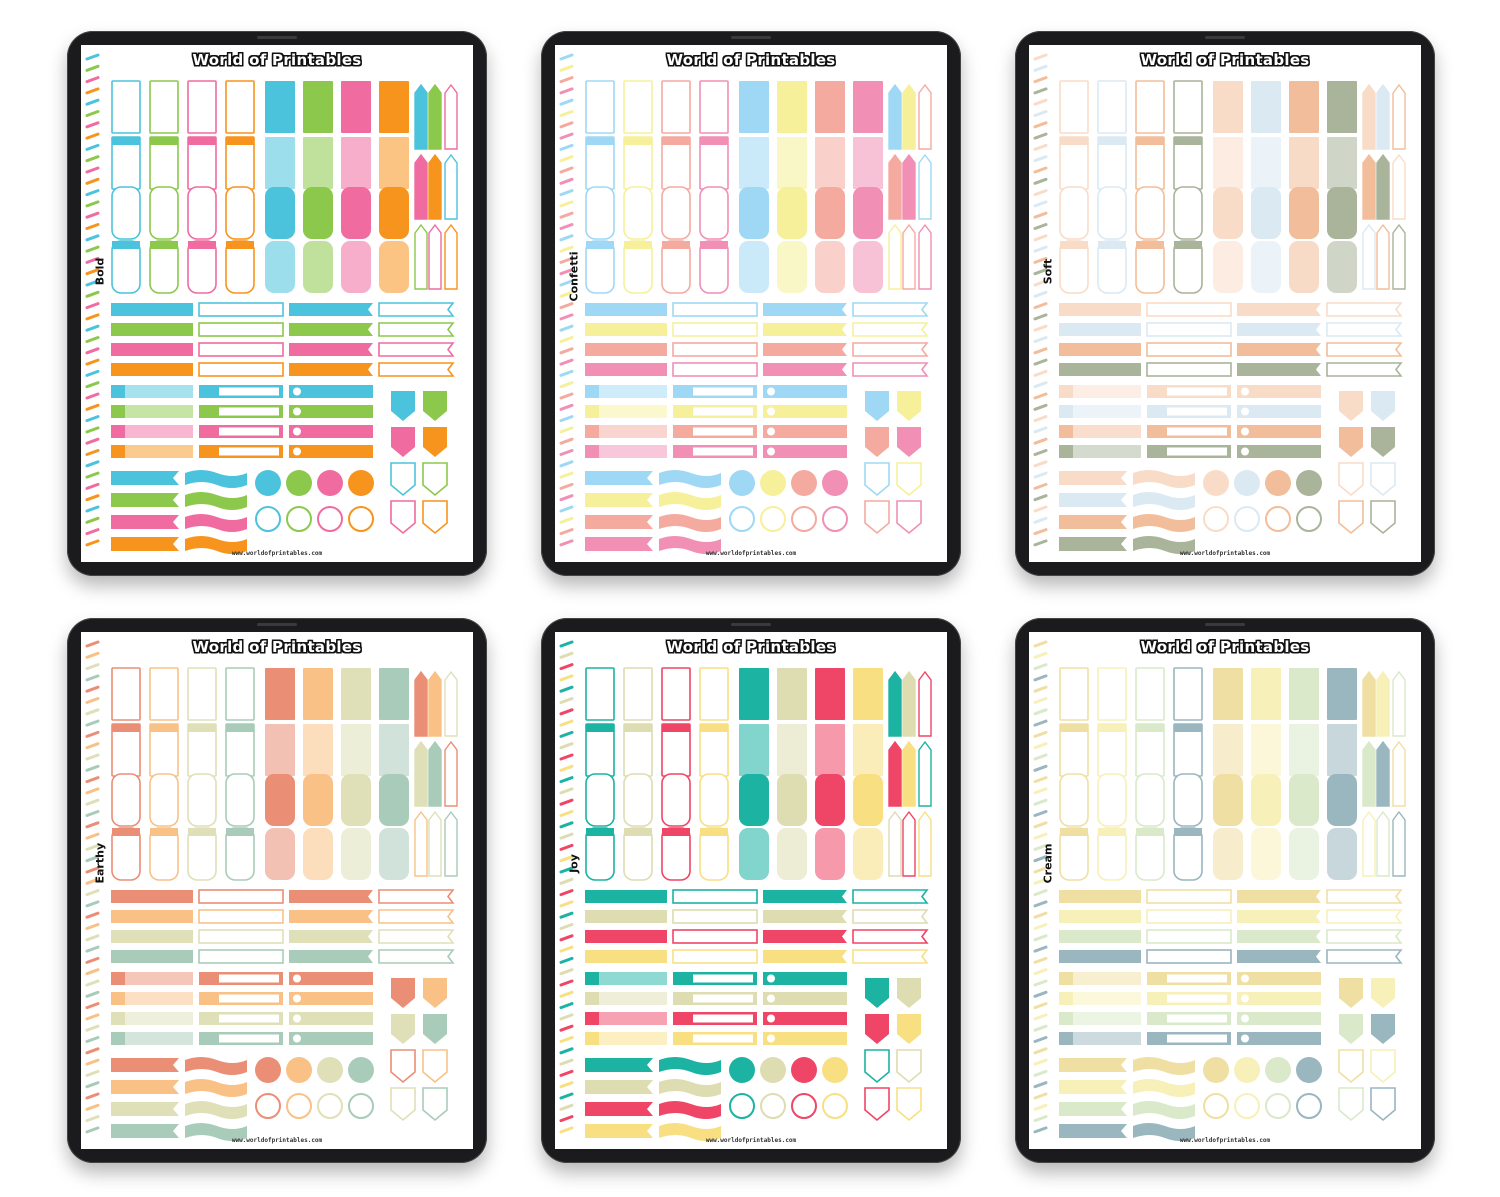  Describe the element at coordinates (890, 936) in the screenshot. I see `ribbon-outline` at that location.